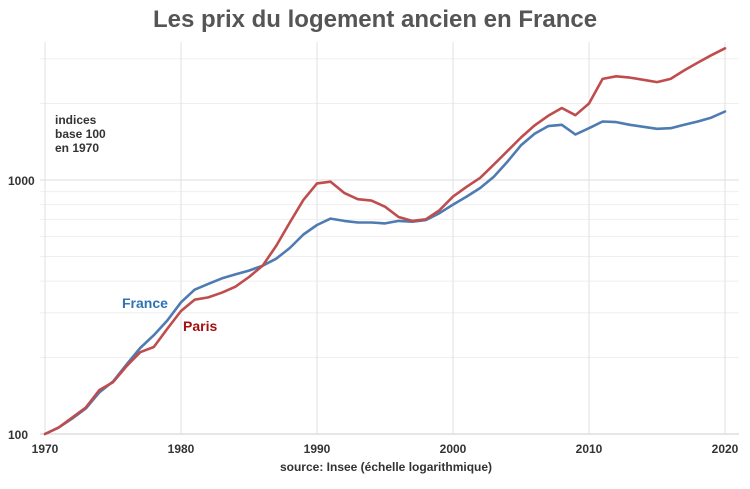 The image size is (750, 489). I want to click on y-tick-label: 1000, so click(21, 181).